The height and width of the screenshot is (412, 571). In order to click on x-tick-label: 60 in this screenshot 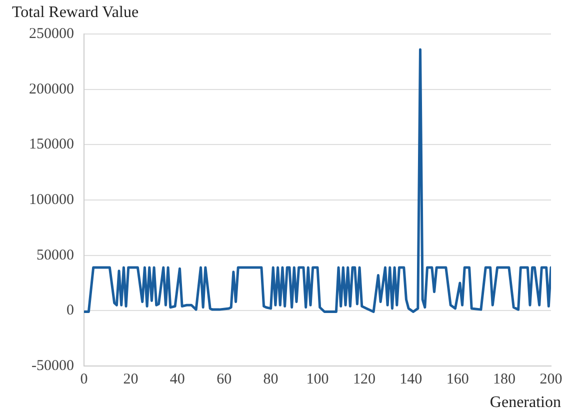, I will do `click(224, 379)`.